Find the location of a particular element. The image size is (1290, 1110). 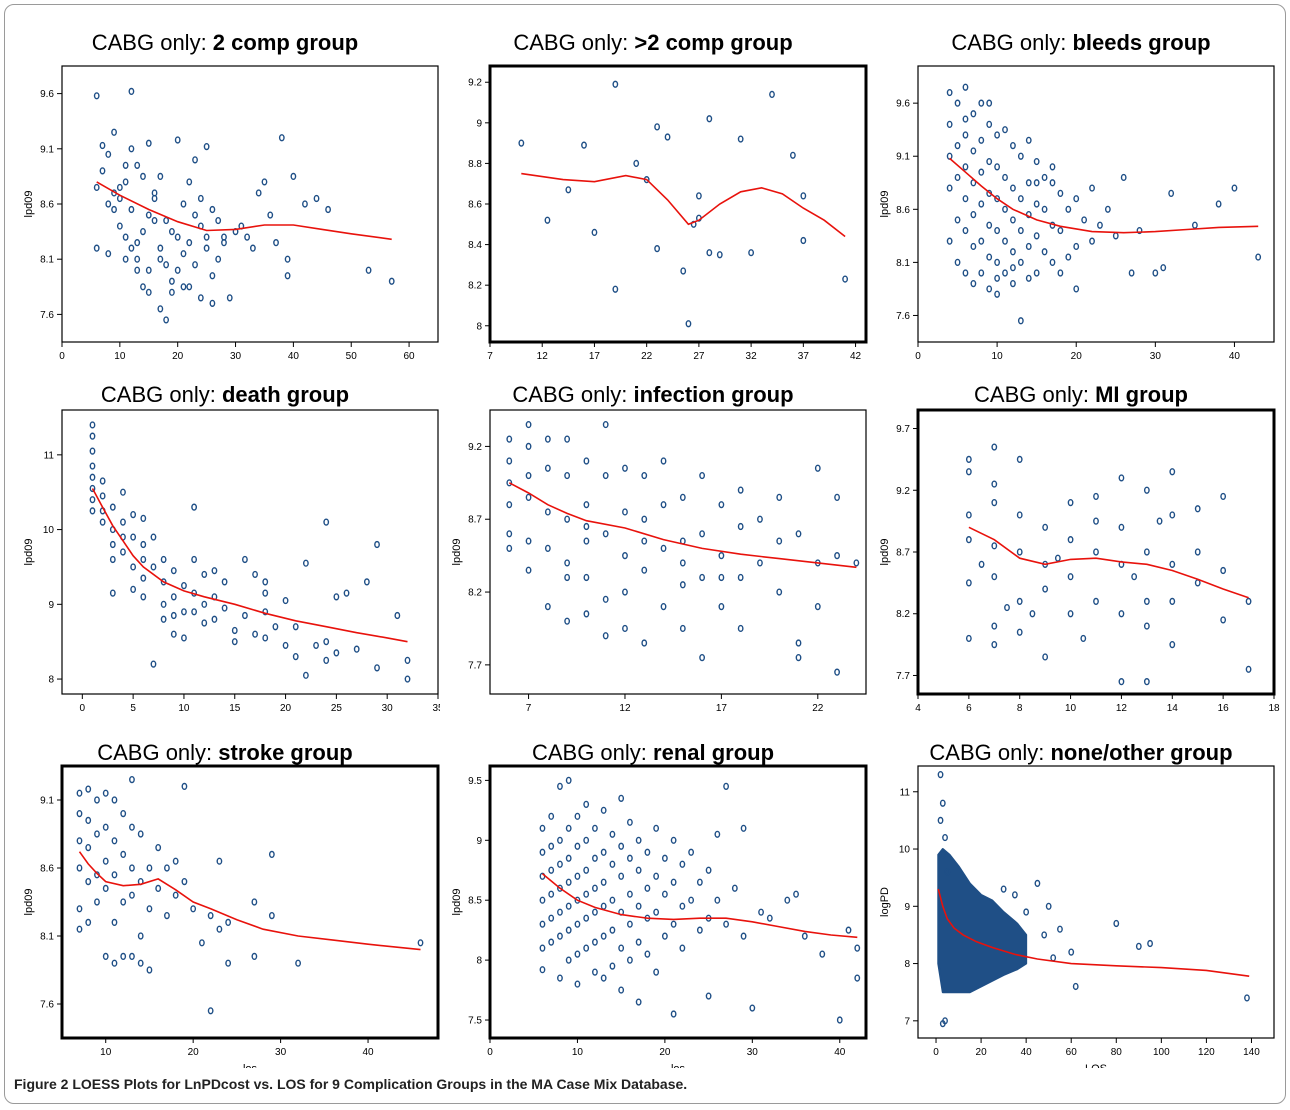

title-group: renal group is located at coordinates (714, 752).